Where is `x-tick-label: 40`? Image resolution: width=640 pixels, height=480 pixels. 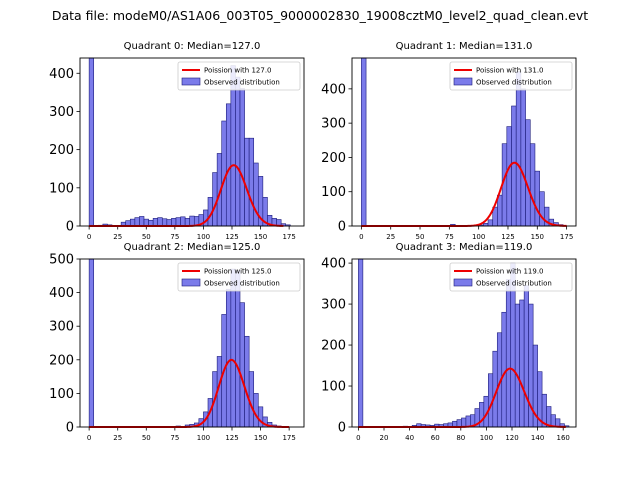 x-tick-label: 40 is located at coordinates (409, 438).